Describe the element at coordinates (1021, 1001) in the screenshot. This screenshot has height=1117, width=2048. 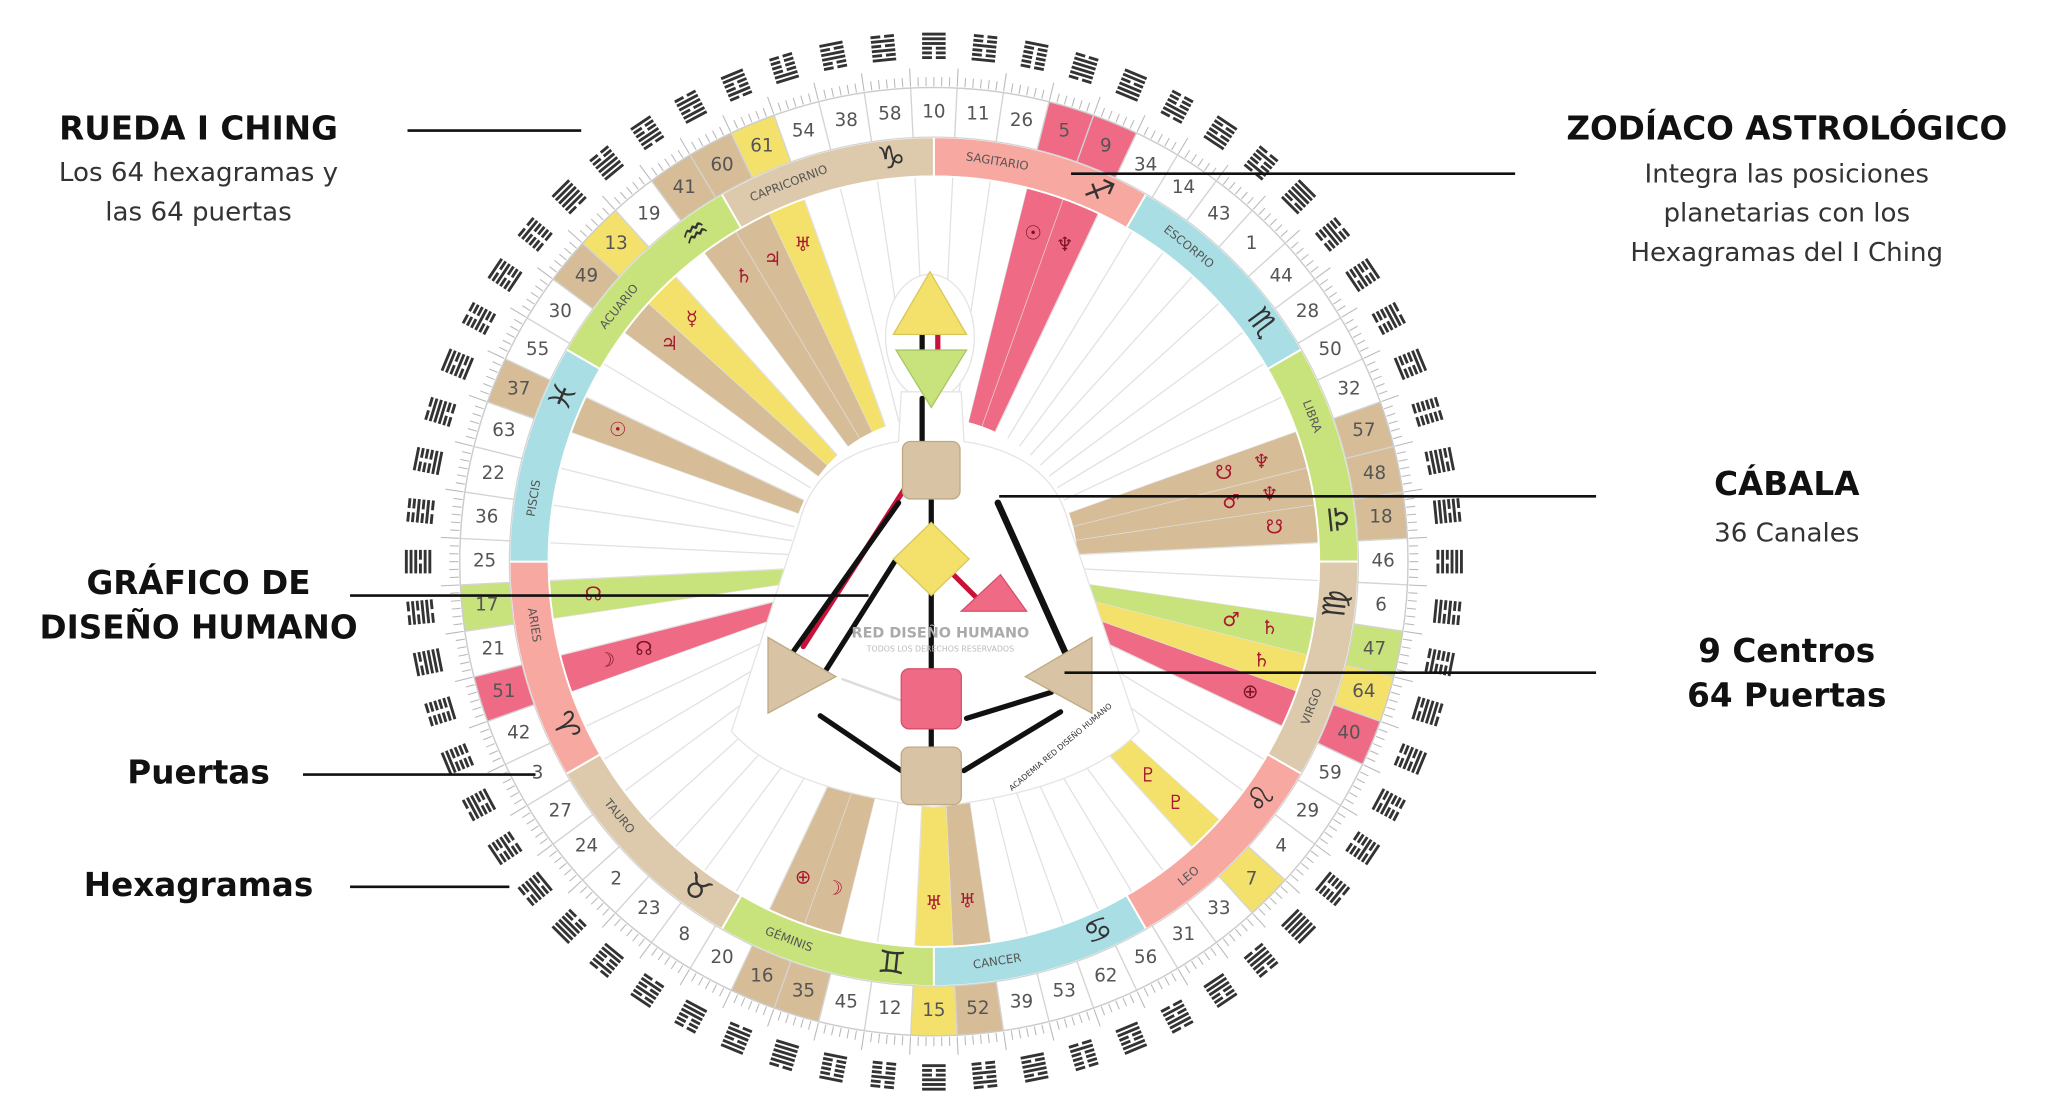
I see `gate-number: 39` at that location.